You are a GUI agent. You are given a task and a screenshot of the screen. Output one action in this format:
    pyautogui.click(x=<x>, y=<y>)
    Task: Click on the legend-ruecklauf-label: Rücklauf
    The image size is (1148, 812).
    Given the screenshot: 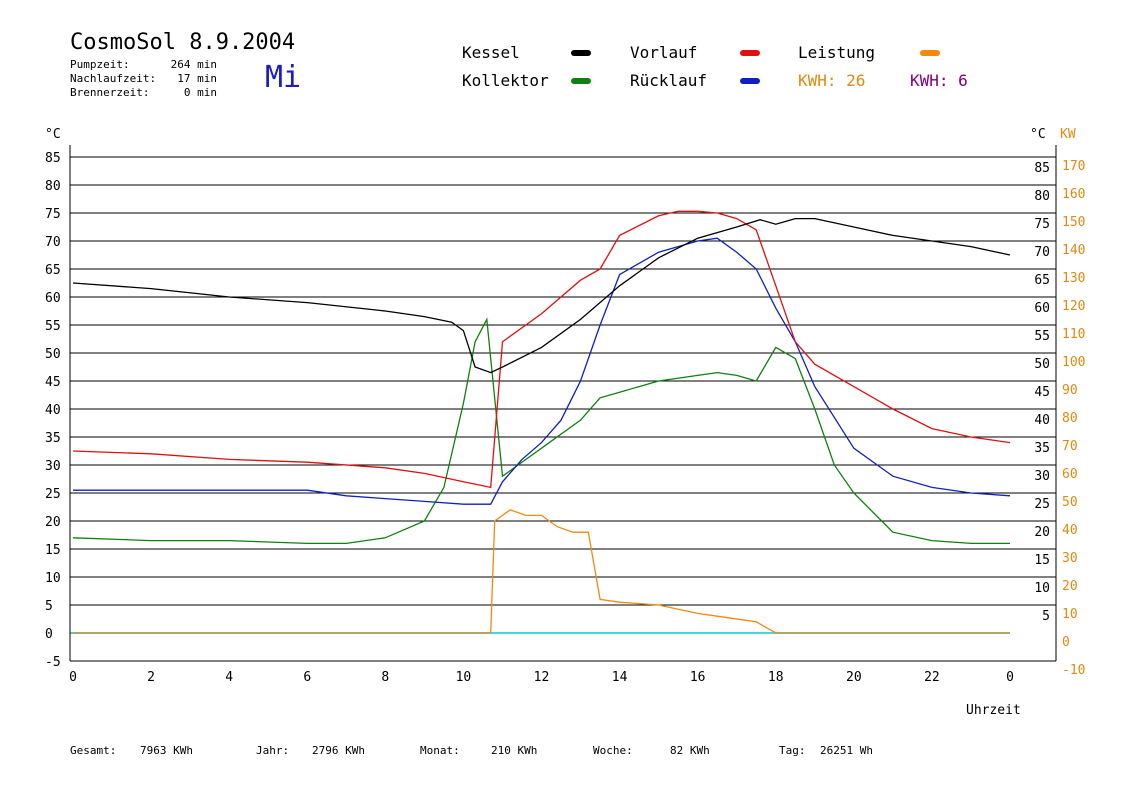 What is the action you would take?
    pyautogui.click(x=669, y=80)
    